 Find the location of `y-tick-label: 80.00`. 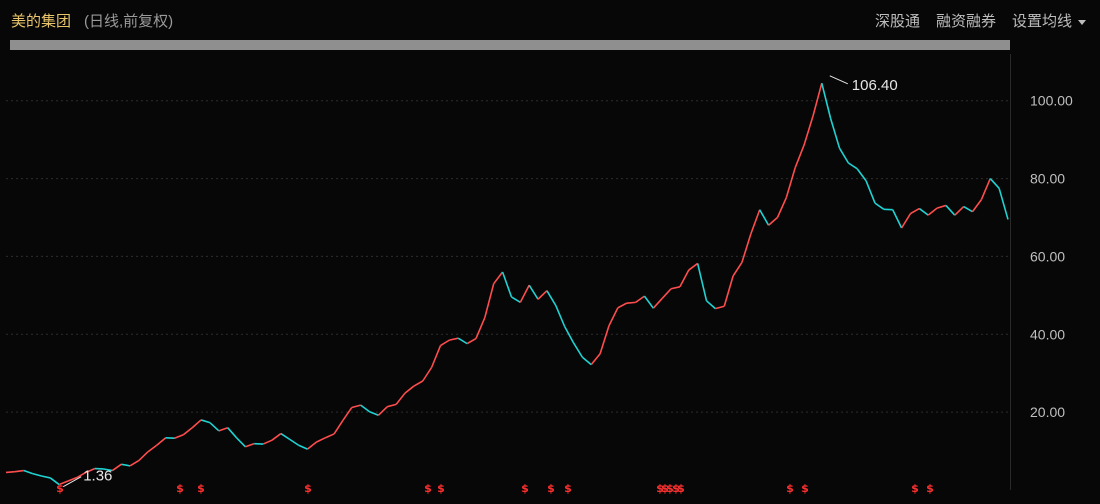

y-tick-label: 80.00 is located at coordinates (1047, 179).